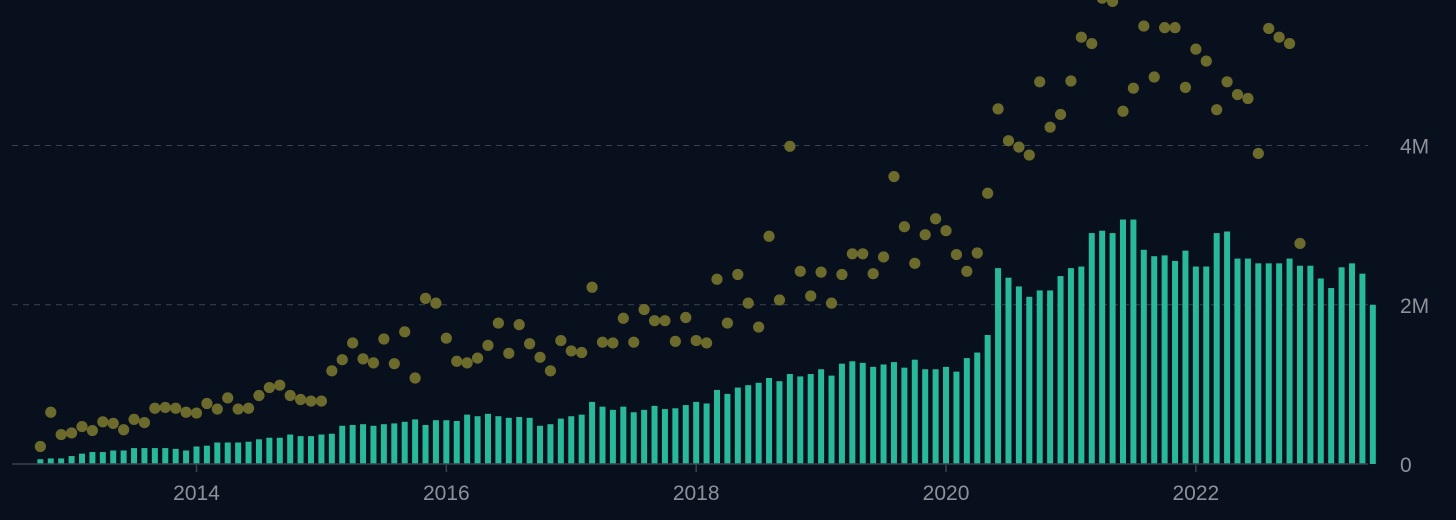  Describe the element at coordinates (1414, 306) in the screenshot. I see `y-tick-label: 2M` at that location.